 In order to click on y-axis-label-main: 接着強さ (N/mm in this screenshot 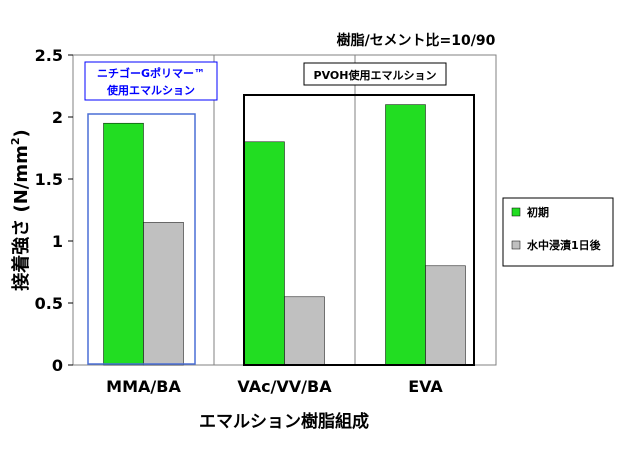, I will do `click(21, 218)`.